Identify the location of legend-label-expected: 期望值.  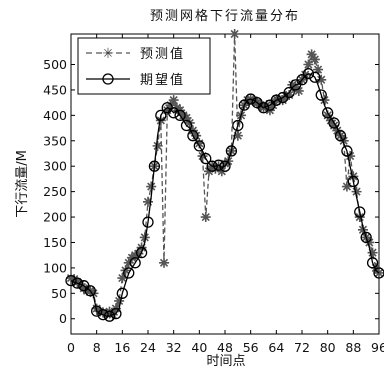
(162, 80).